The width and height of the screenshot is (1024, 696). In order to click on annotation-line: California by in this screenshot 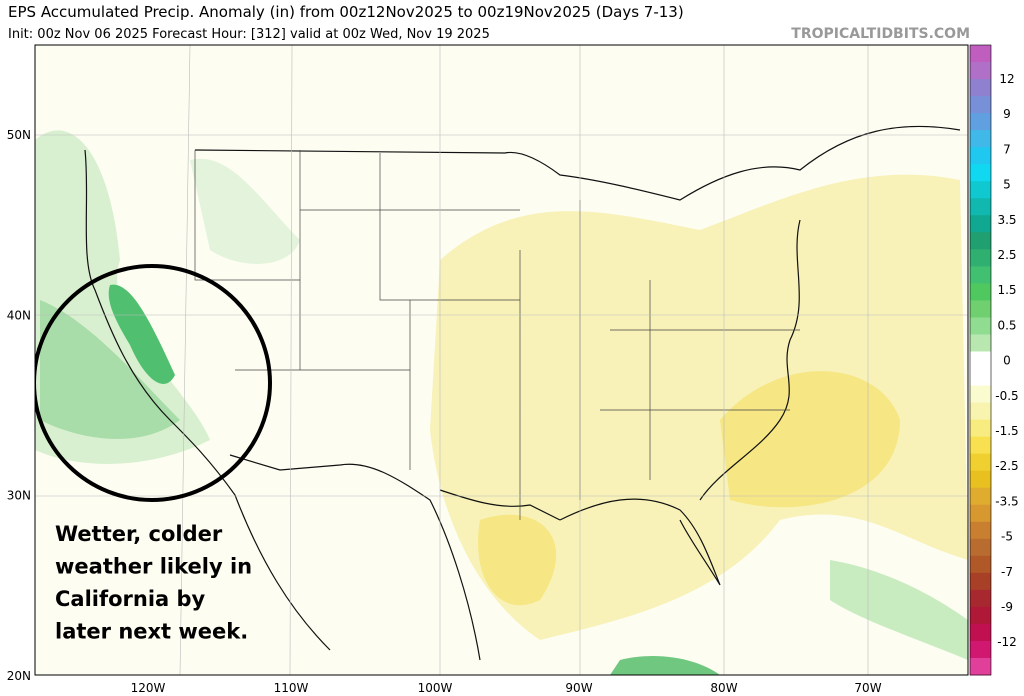, I will do `click(130, 599)`.